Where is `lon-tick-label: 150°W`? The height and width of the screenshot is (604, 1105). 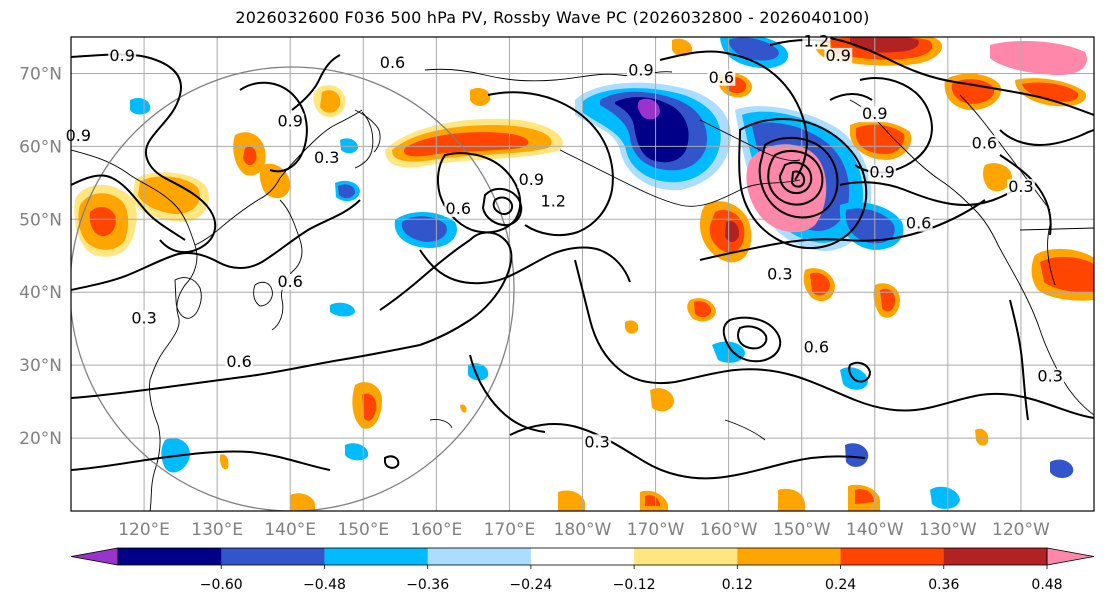 lon-tick-label: 150°W is located at coordinates (802, 530).